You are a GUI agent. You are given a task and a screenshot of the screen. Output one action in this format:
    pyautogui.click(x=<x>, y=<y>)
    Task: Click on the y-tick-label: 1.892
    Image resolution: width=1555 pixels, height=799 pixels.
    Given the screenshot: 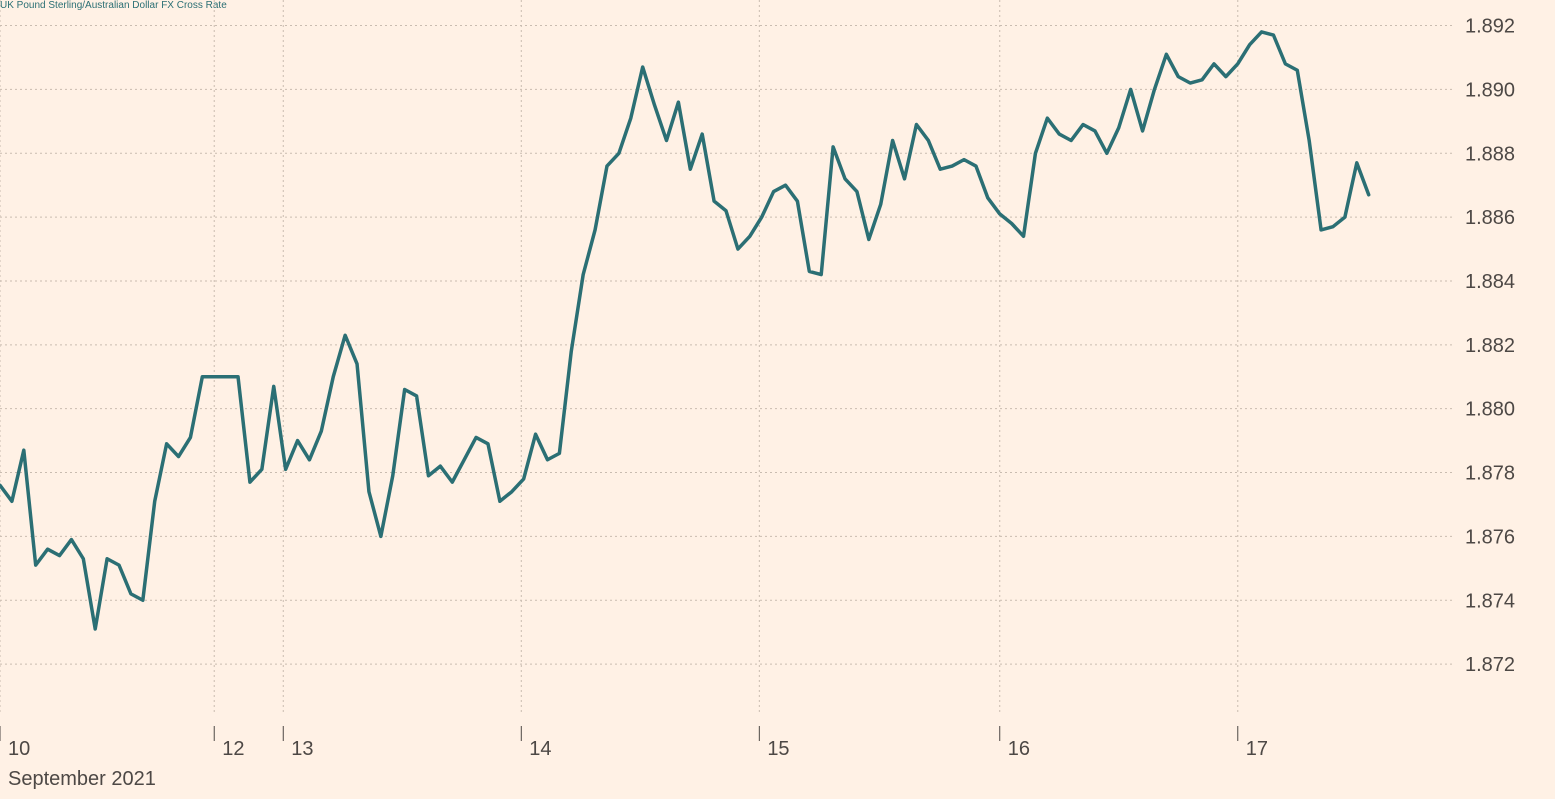 What is the action you would take?
    pyautogui.click(x=1490, y=27)
    